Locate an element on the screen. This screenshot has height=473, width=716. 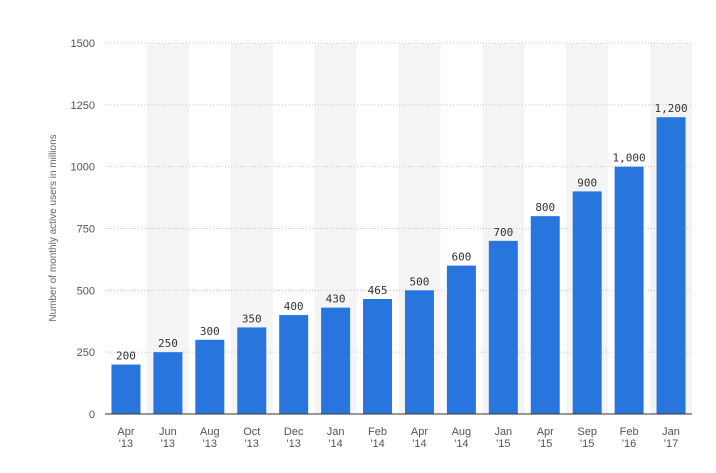
data-label: 600 is located at coordinates (461, 257).